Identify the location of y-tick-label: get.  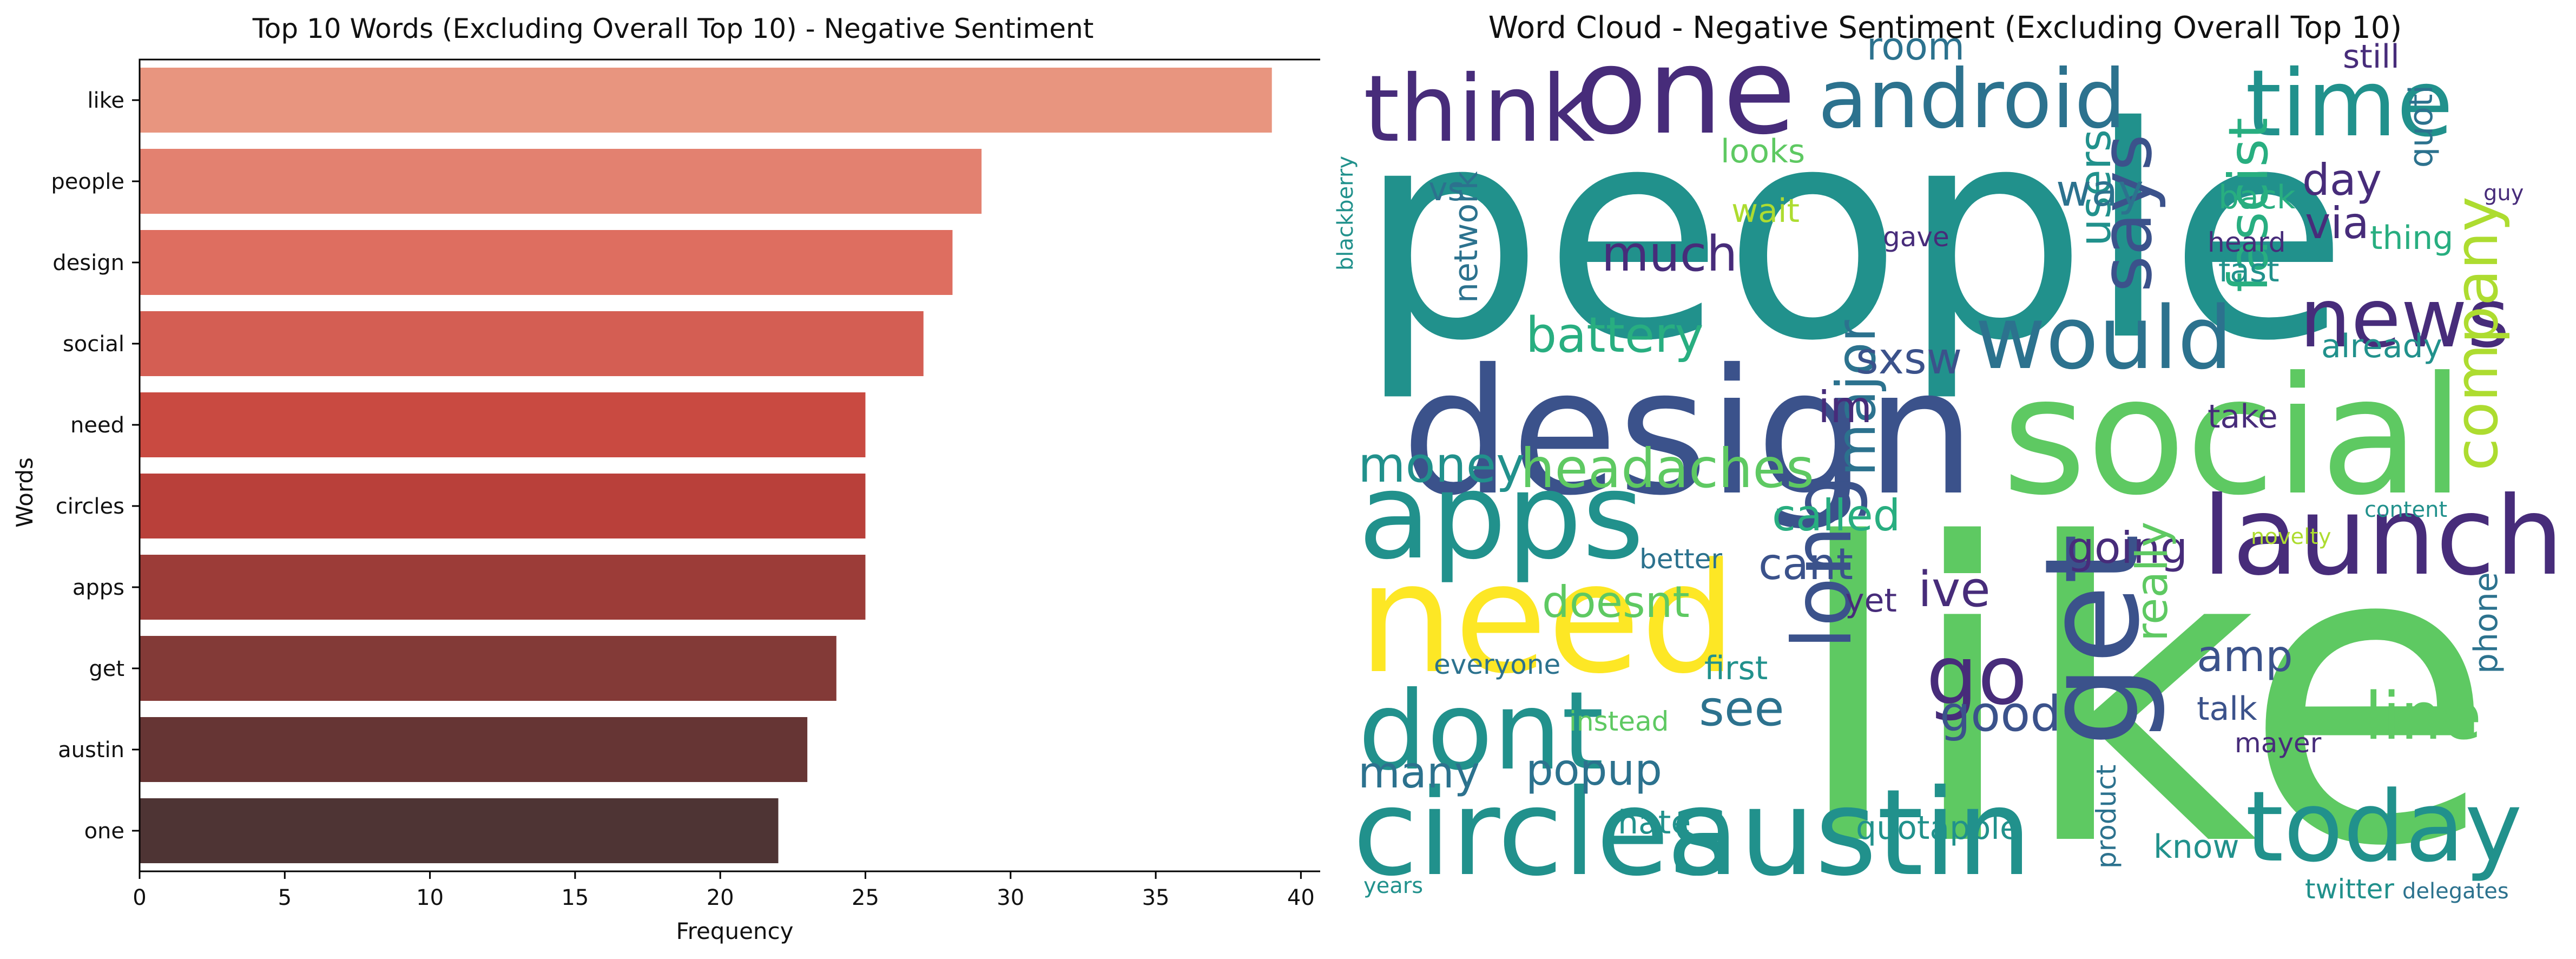
(106, 668).